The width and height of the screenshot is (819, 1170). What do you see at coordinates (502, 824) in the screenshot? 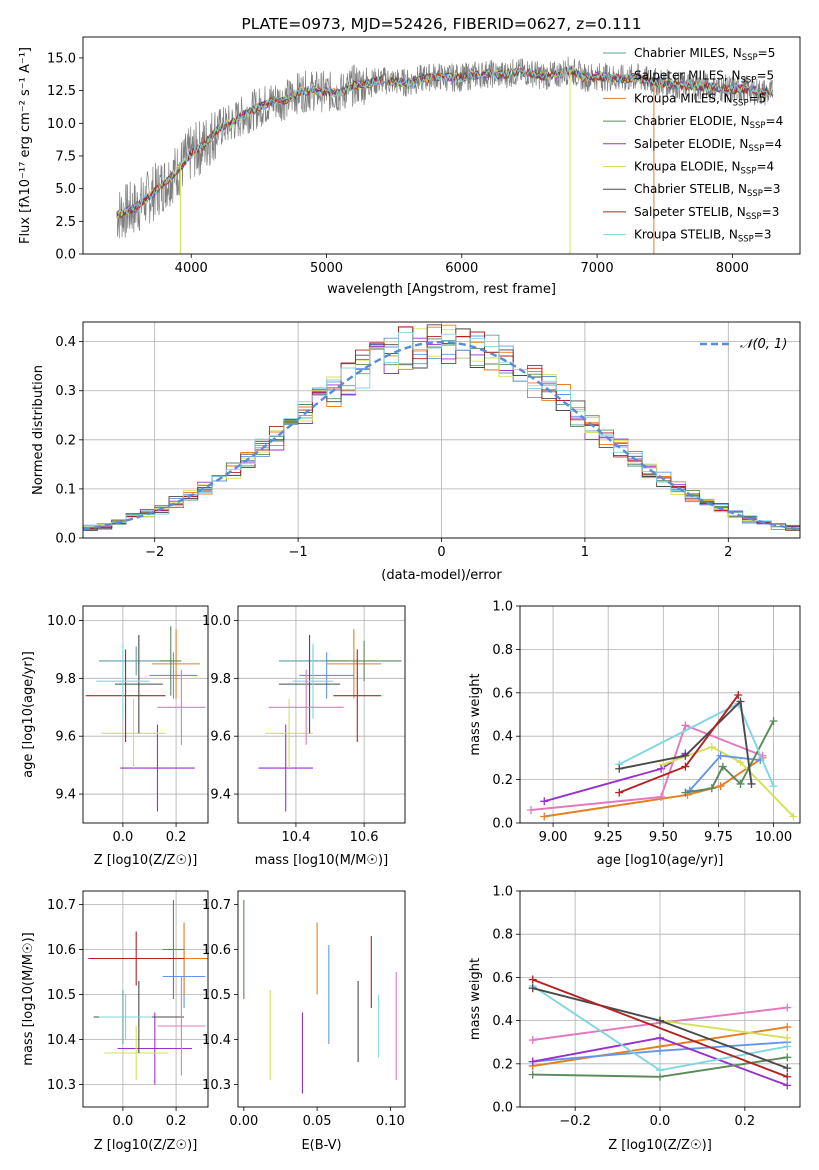
I see `y-tick-label: 0.0` at bounding box center [502, 824].